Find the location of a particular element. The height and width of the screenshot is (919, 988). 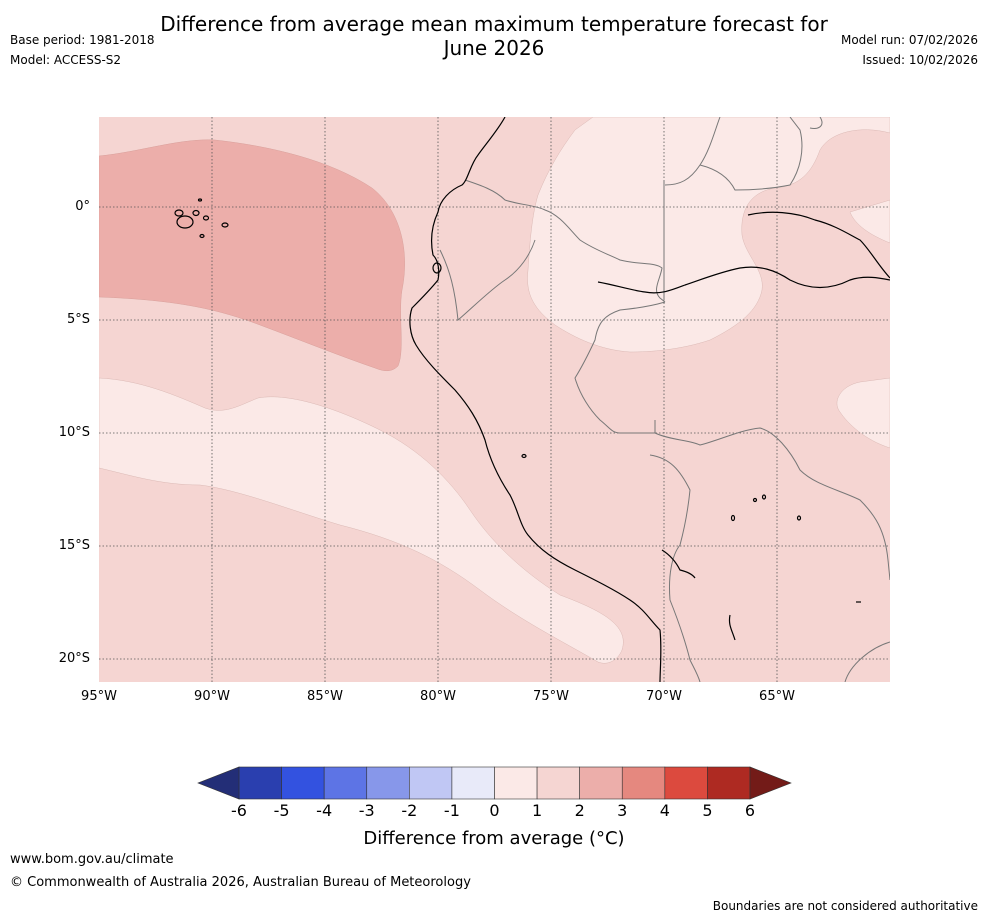

anomaly-warm-patch is located at coordinates (252, 255).